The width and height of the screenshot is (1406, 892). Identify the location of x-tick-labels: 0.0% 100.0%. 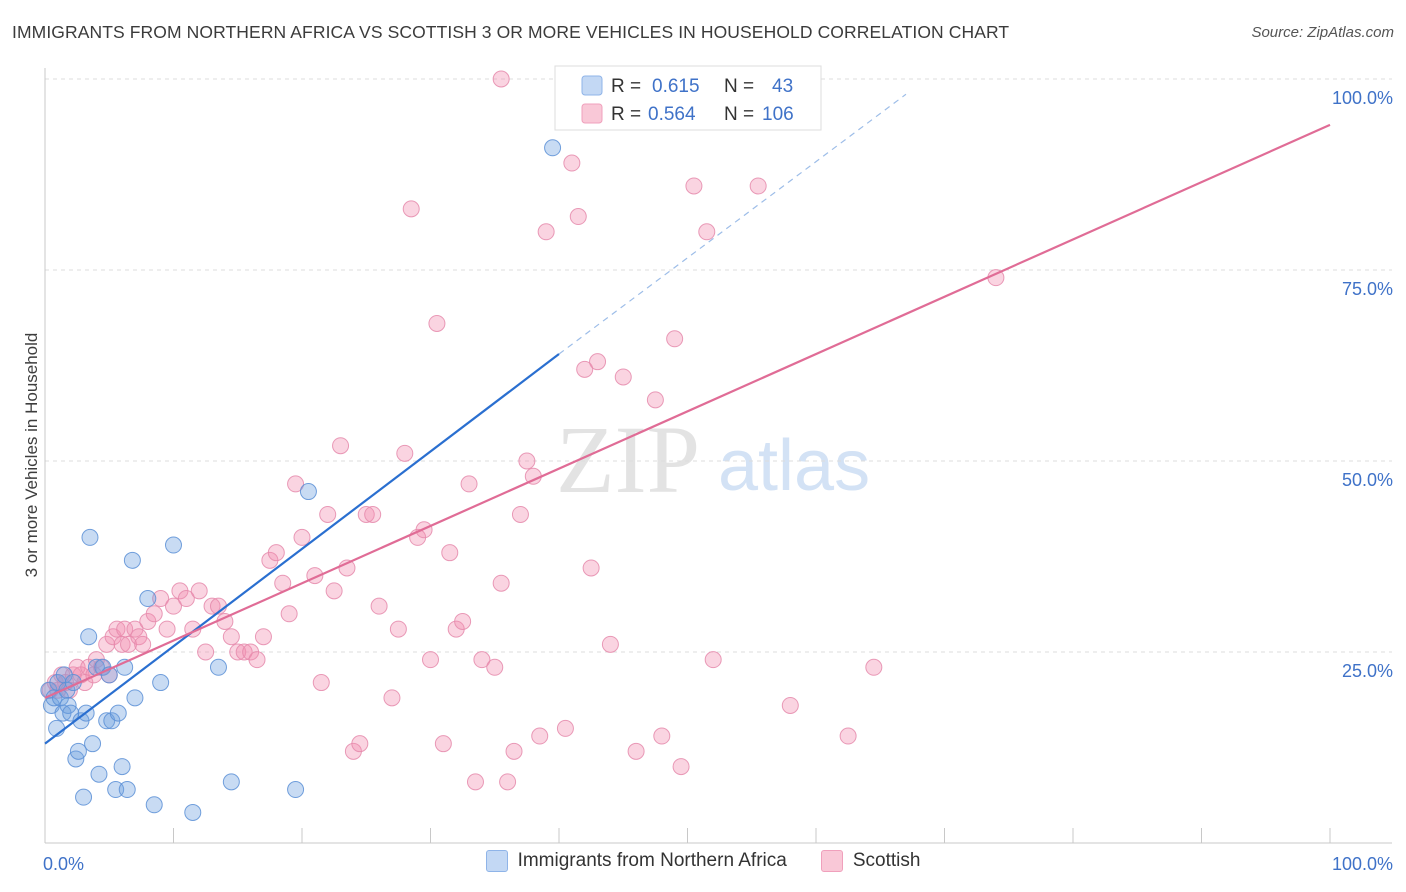
(718, 864).